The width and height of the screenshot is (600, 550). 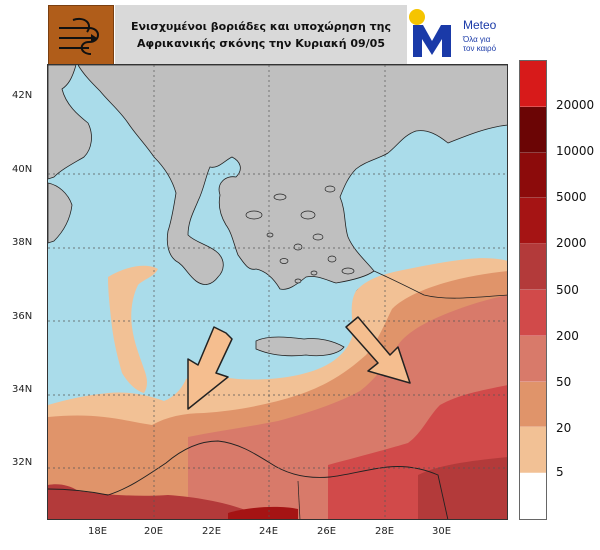 What do you see at coordinates (261, 26) in the screenshot?
I see `title-line-1: Ενισχυμένοι βοριάδες και υποχώρηση της` at bounding box center [261, 26].